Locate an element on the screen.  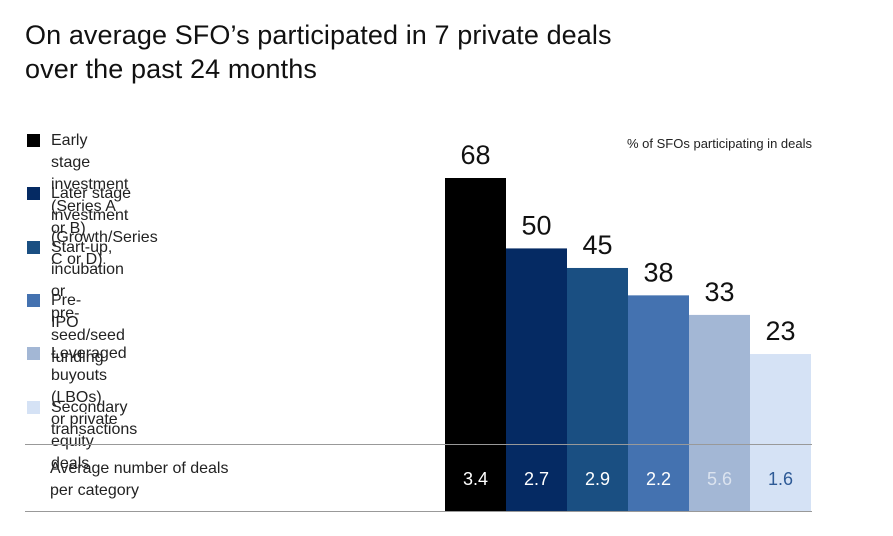
legend-item-secondary: Secondary transactions is located at coordinates (82, 419).